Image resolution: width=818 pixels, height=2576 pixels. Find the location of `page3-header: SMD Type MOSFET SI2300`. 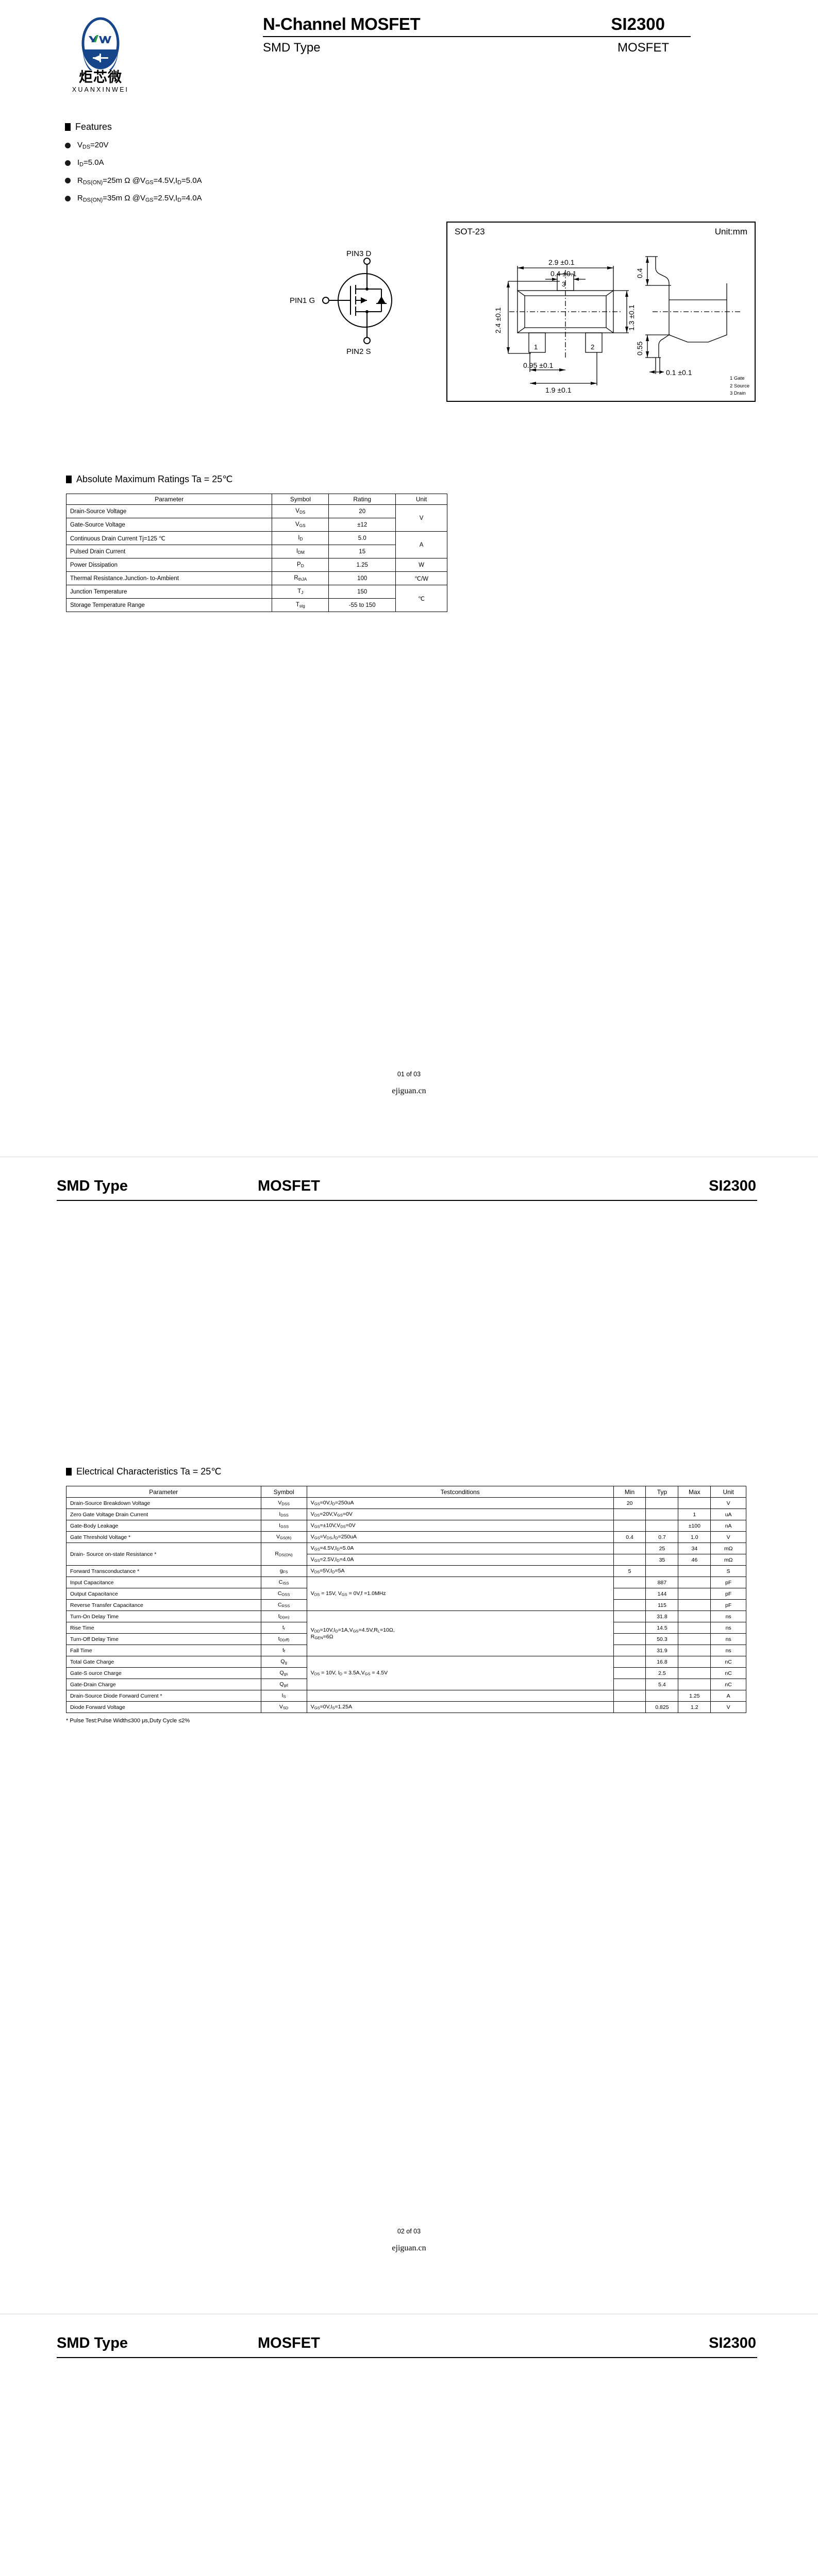

page3-header: SMD Type MOSFET SI2300 is located at coordinates (409, 2345).